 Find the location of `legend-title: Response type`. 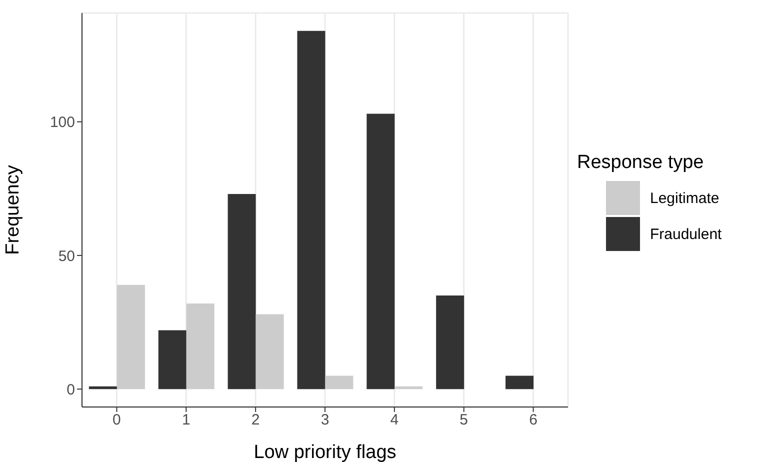

legend-title: Response type is located at coordinates (641, 163).